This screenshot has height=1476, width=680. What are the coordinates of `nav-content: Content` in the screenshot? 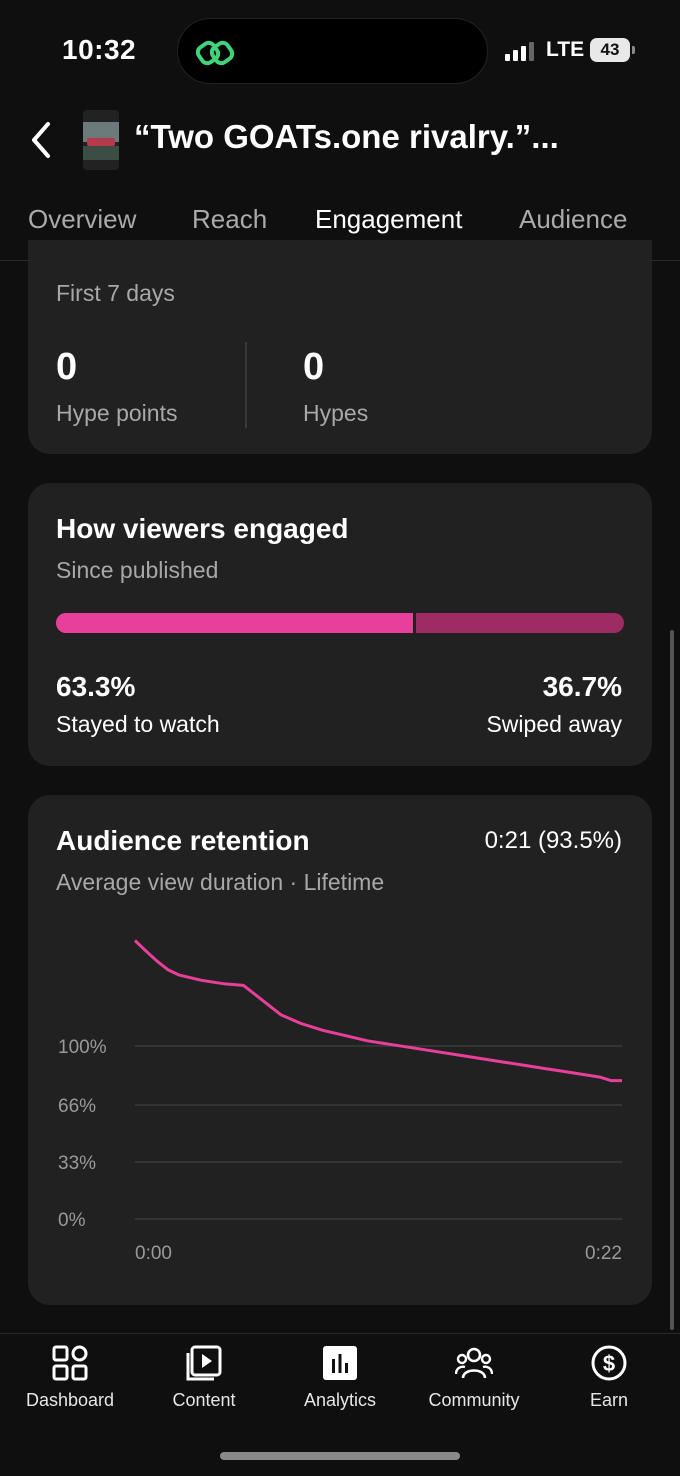 It's located at (204, 1384).